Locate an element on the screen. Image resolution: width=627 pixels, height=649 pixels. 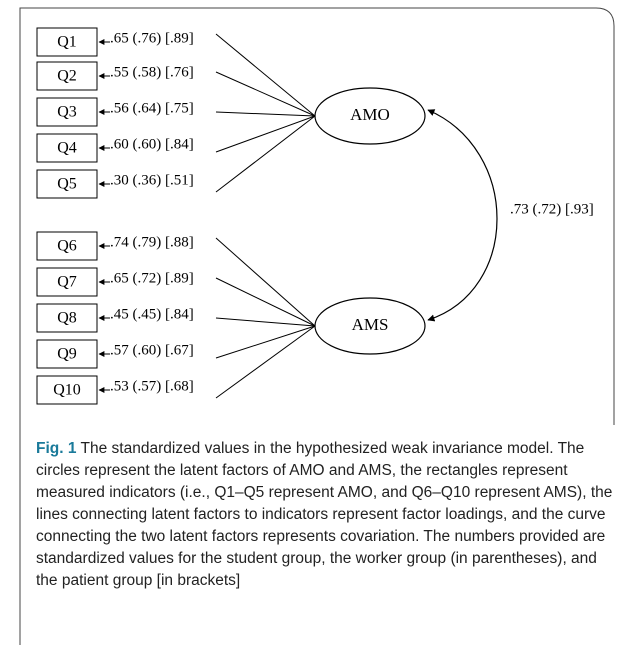
indicator-label: Q3 is located at coordinates (67, 112).